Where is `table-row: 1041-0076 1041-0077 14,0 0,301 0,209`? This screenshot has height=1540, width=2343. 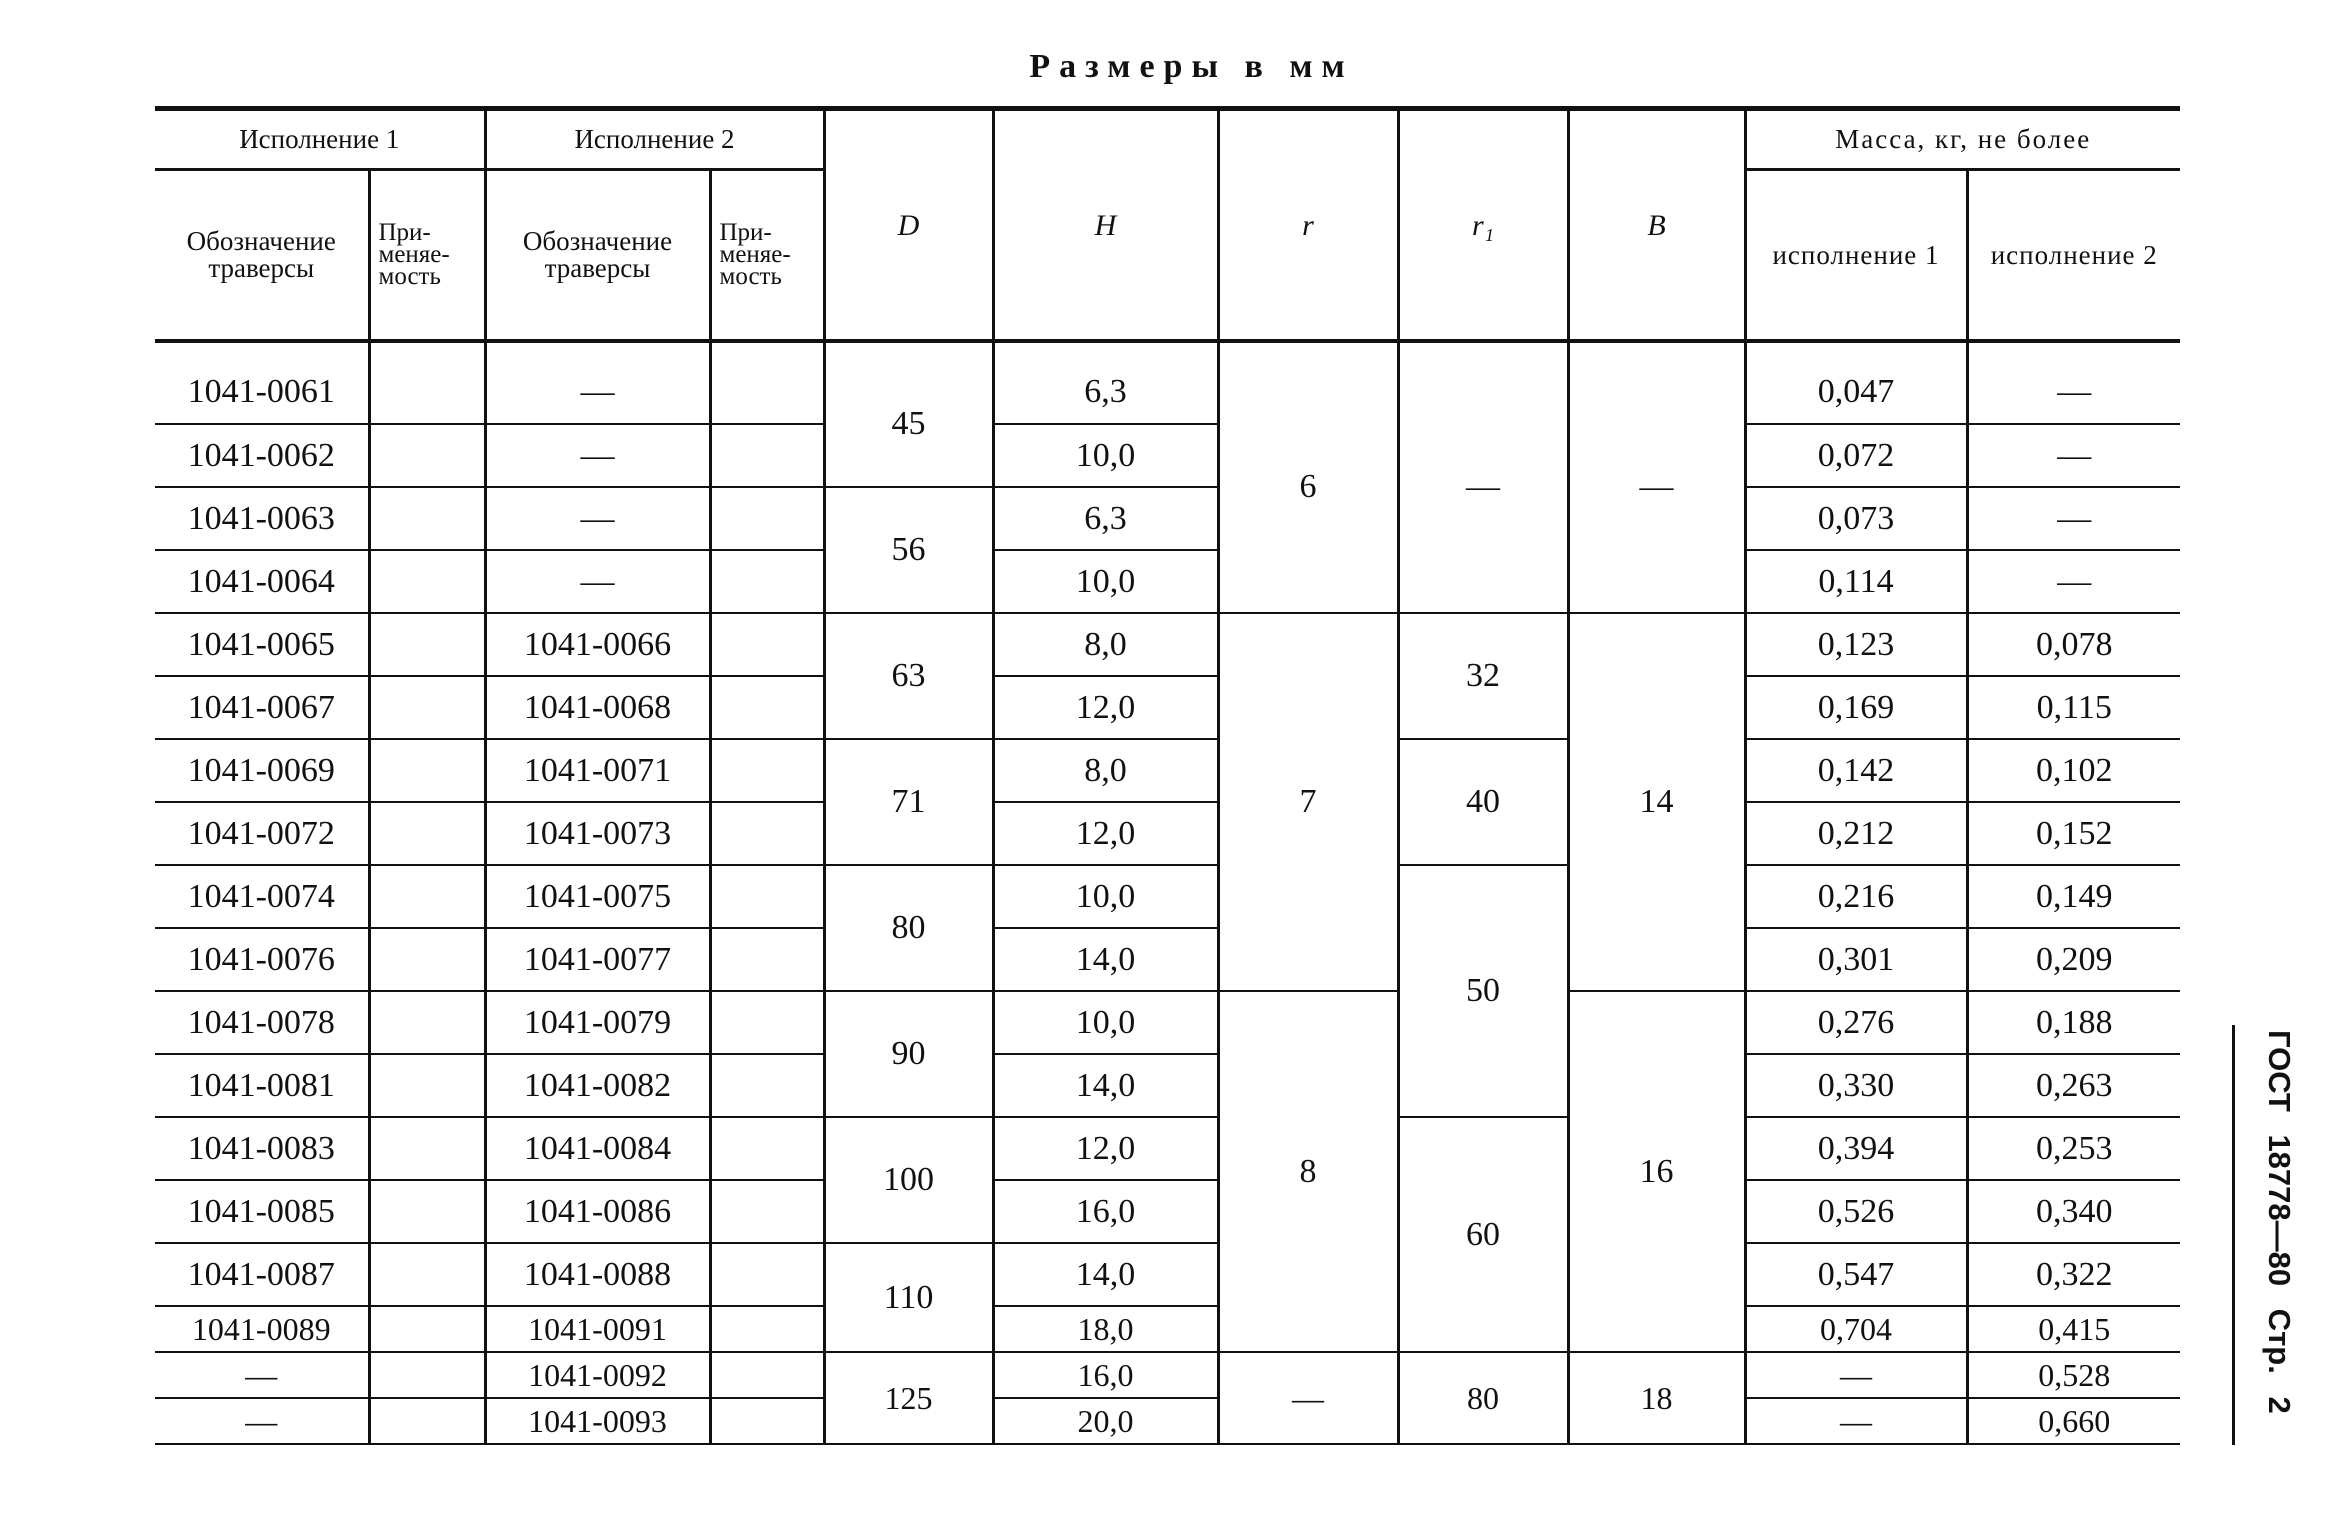
table-row: 1041-0076 1041-0077 14,0 0,301 0,209 is located at coordinates (1167, 960).